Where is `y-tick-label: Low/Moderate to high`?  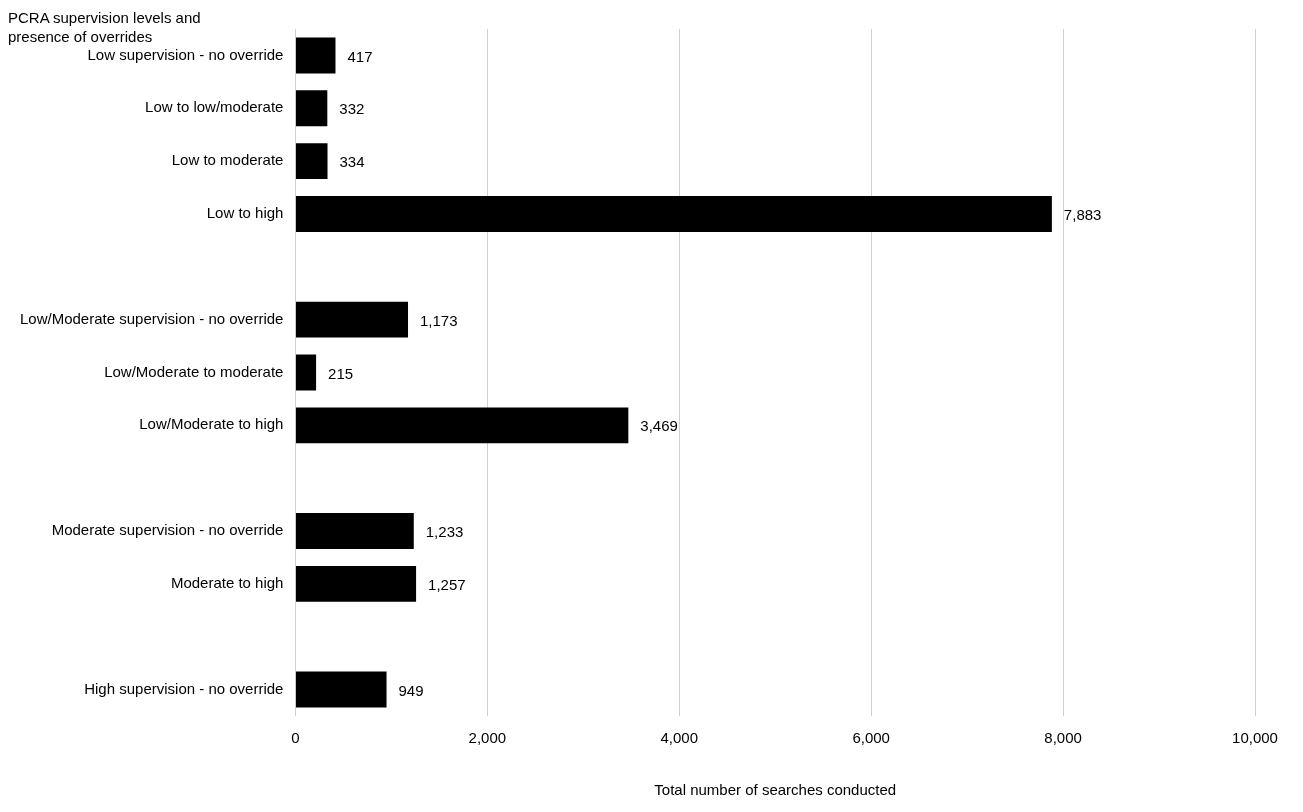
y-tick-label: Low/Moderate to high is located at coordinates (211, 424).